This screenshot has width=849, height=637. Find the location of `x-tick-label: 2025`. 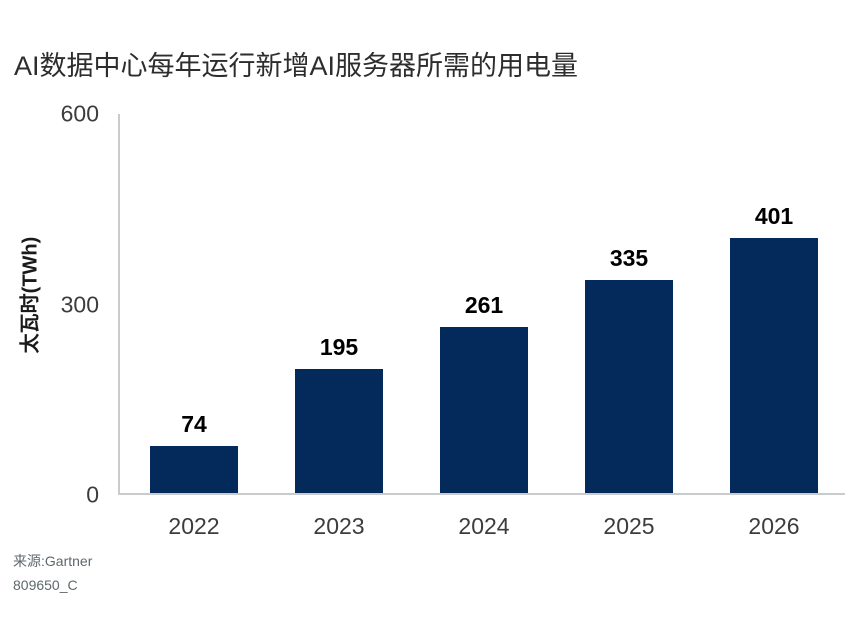

x-tick-label: 2025 is located at coordinates (629, 526).